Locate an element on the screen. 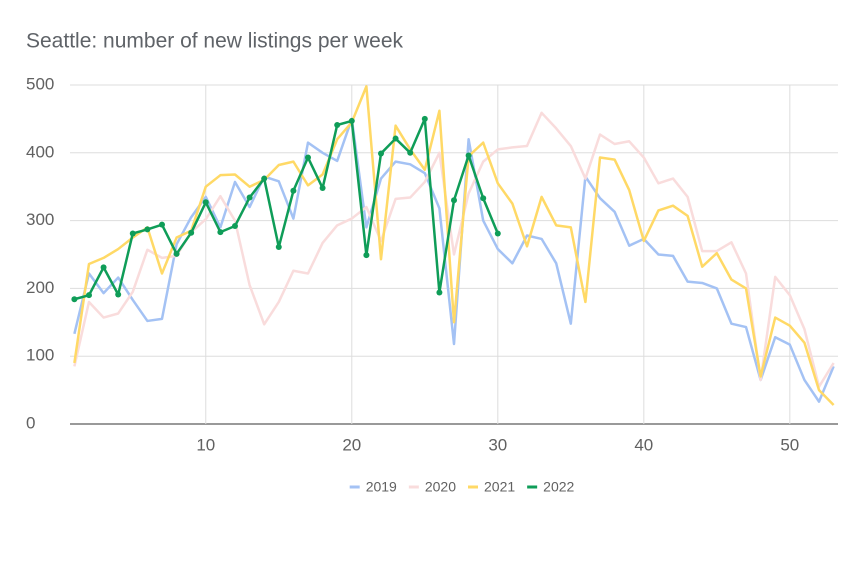  x-tick-label: 50 is located at coordinates (789, 444).